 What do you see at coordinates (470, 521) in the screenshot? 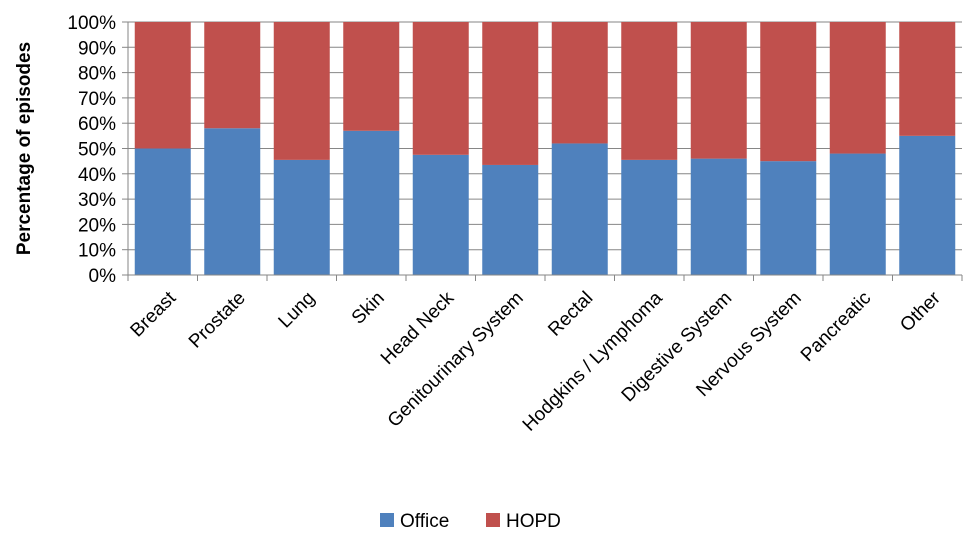
I see `legend: Office HOPD` at bounding box center [470, 521].